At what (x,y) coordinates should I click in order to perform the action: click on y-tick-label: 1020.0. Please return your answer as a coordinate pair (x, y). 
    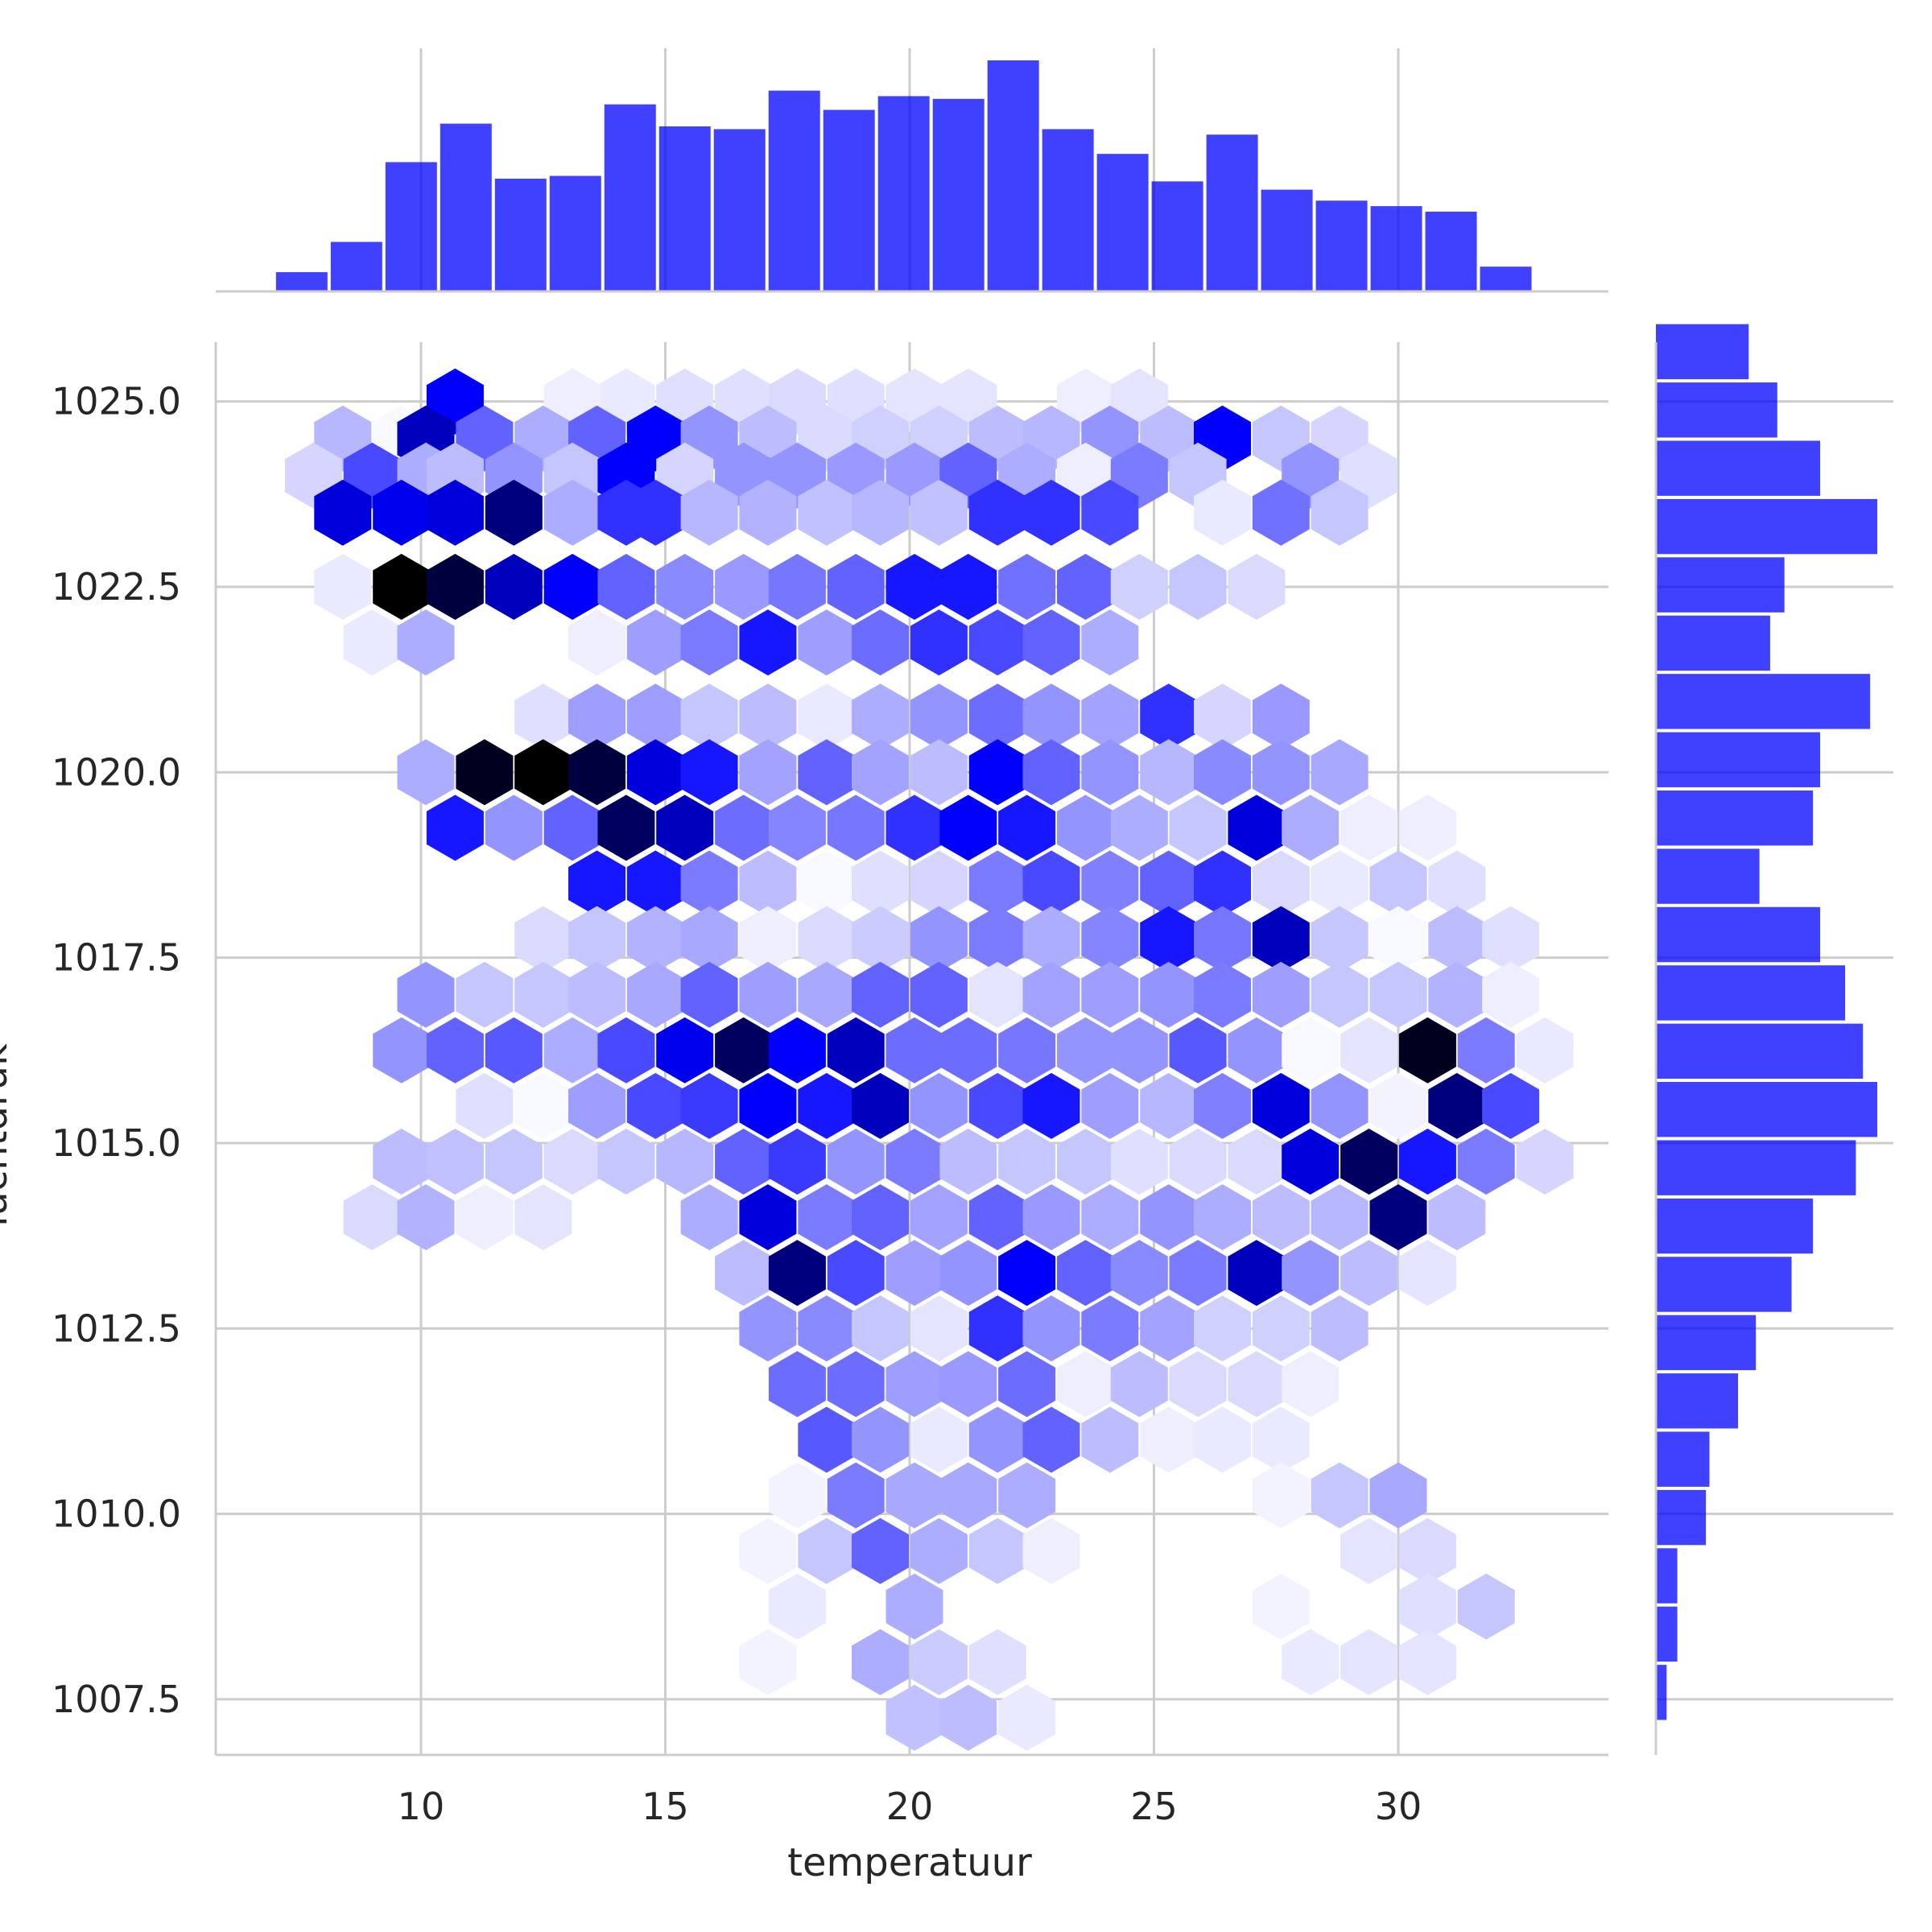
    Looking at the image, I should click on (116, 772).